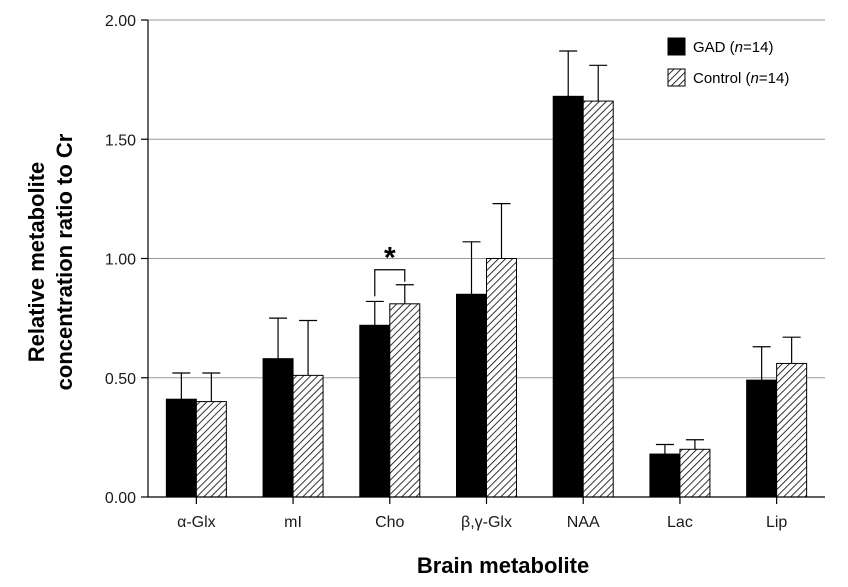 Image resolution: width=848 pixels, height=587 pixels. I want to click on x-tick-label: α-Glx, so click(196, 522).